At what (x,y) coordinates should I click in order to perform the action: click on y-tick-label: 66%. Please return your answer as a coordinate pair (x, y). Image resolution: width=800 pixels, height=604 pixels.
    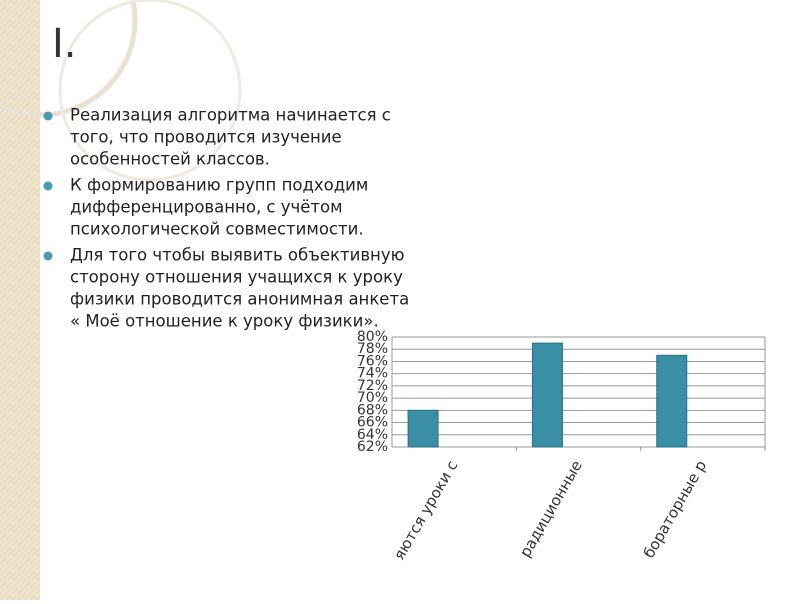
    Looking at the image, I should click on (372, 423).